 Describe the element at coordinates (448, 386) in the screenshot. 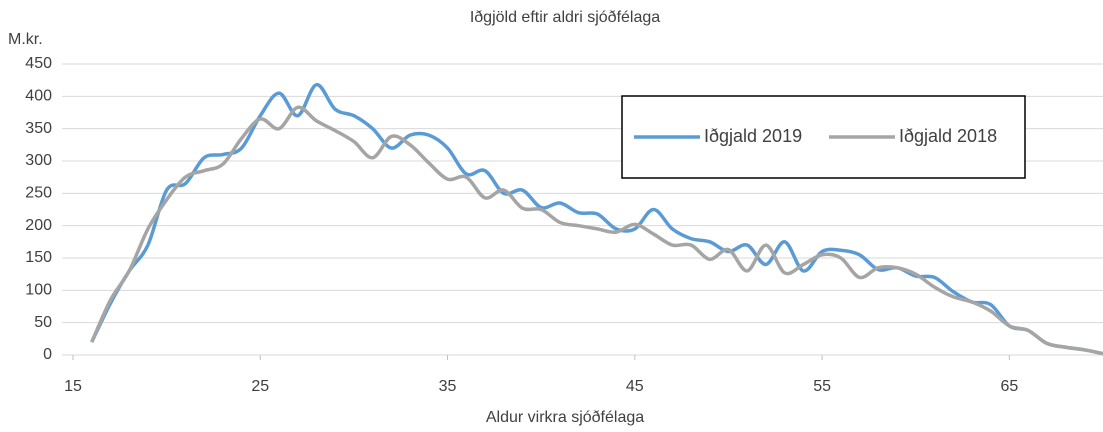

I see `x-tick-label: 35` at that location.